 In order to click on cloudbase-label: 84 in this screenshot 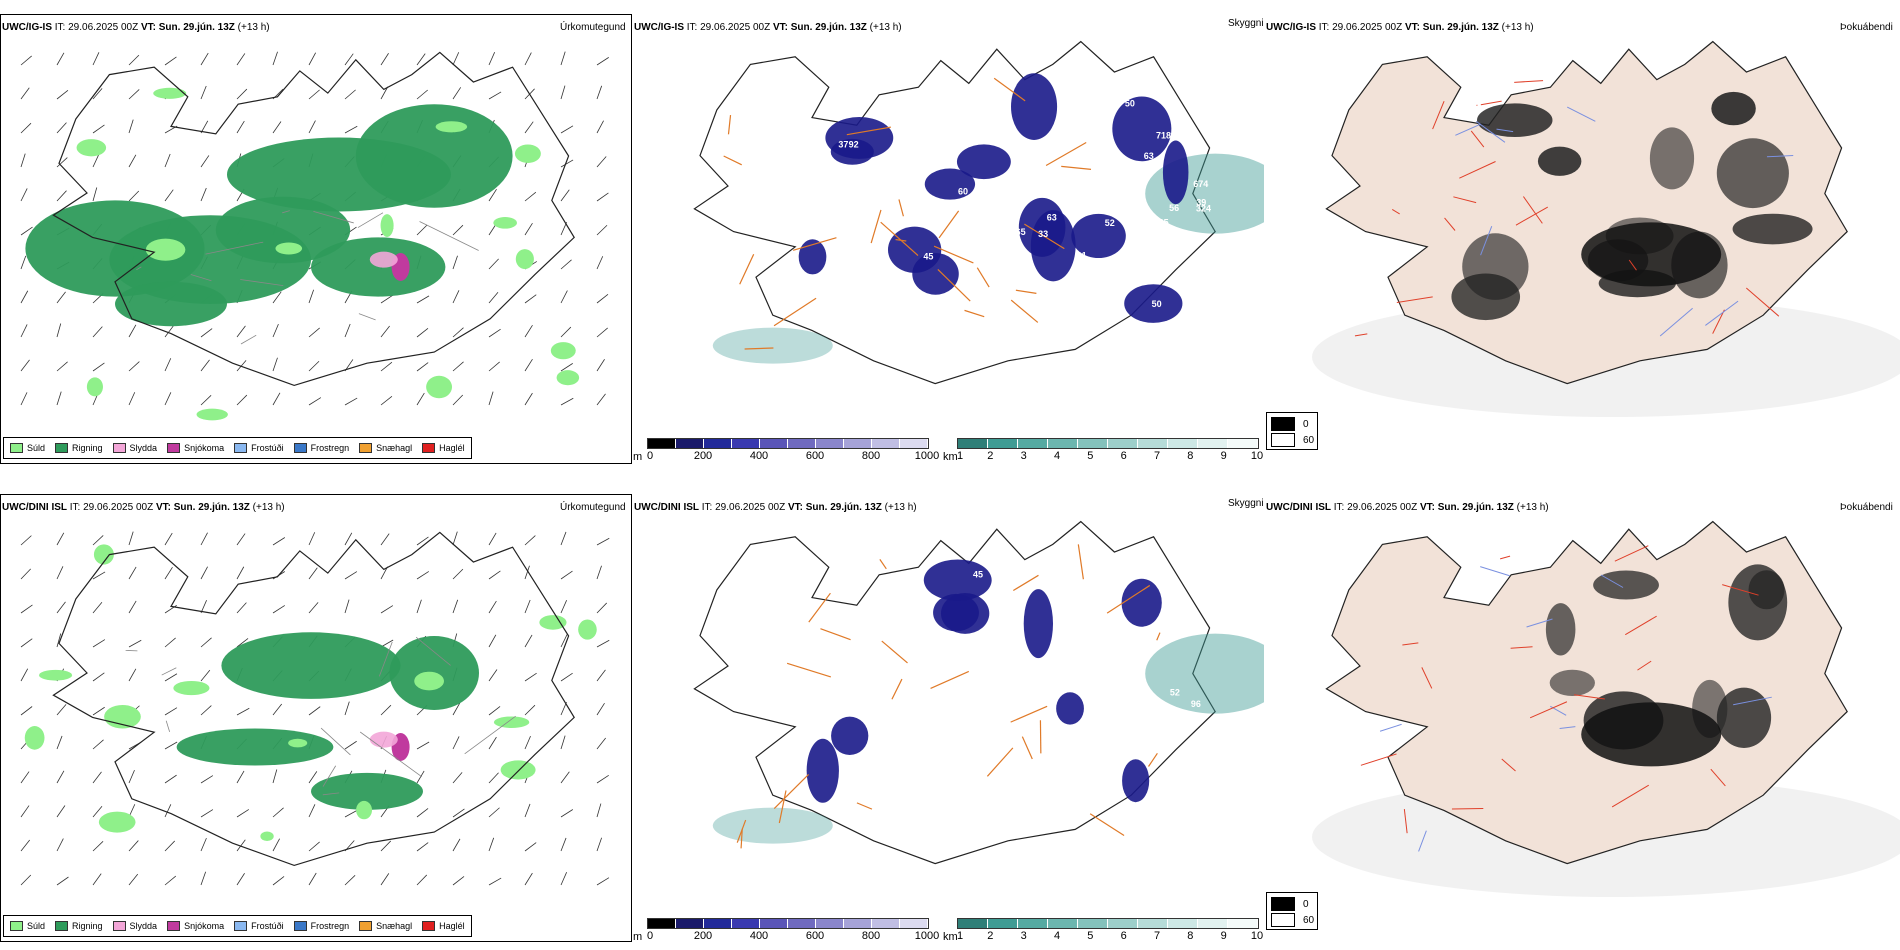, I will do `click(914, 644)`.